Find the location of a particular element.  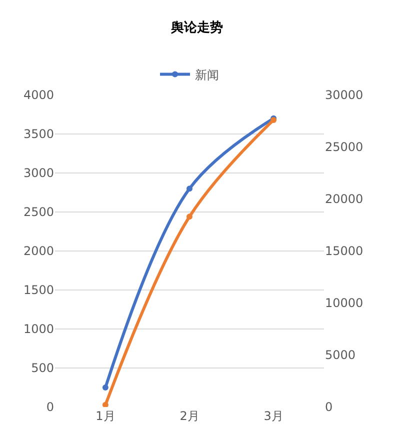

y2-tick-label: 5000 is located at coordinates (340, 355).